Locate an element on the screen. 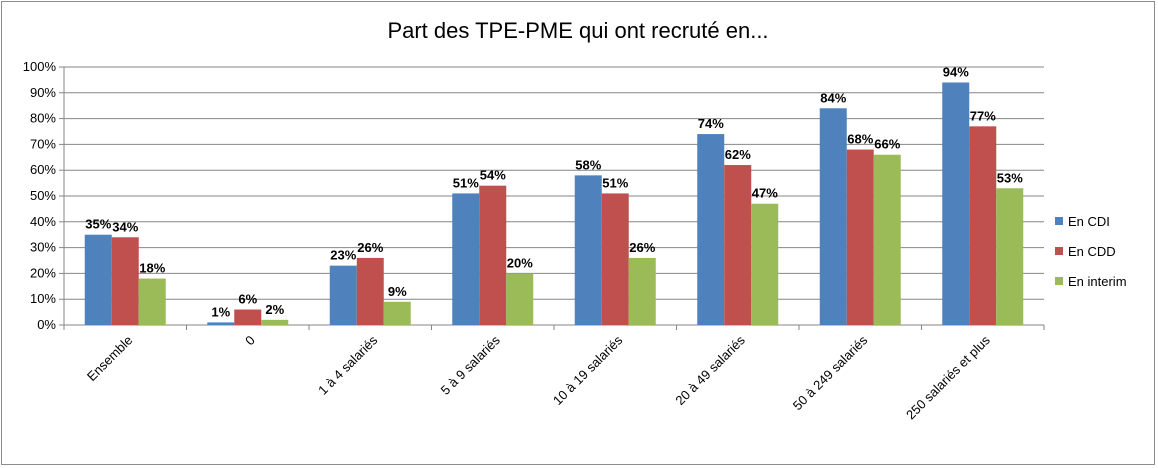 Image resolution: width=1158 pixels, height=468 pixels. category-label: 20 à 49 salariés is located at coordinates (710, 370).